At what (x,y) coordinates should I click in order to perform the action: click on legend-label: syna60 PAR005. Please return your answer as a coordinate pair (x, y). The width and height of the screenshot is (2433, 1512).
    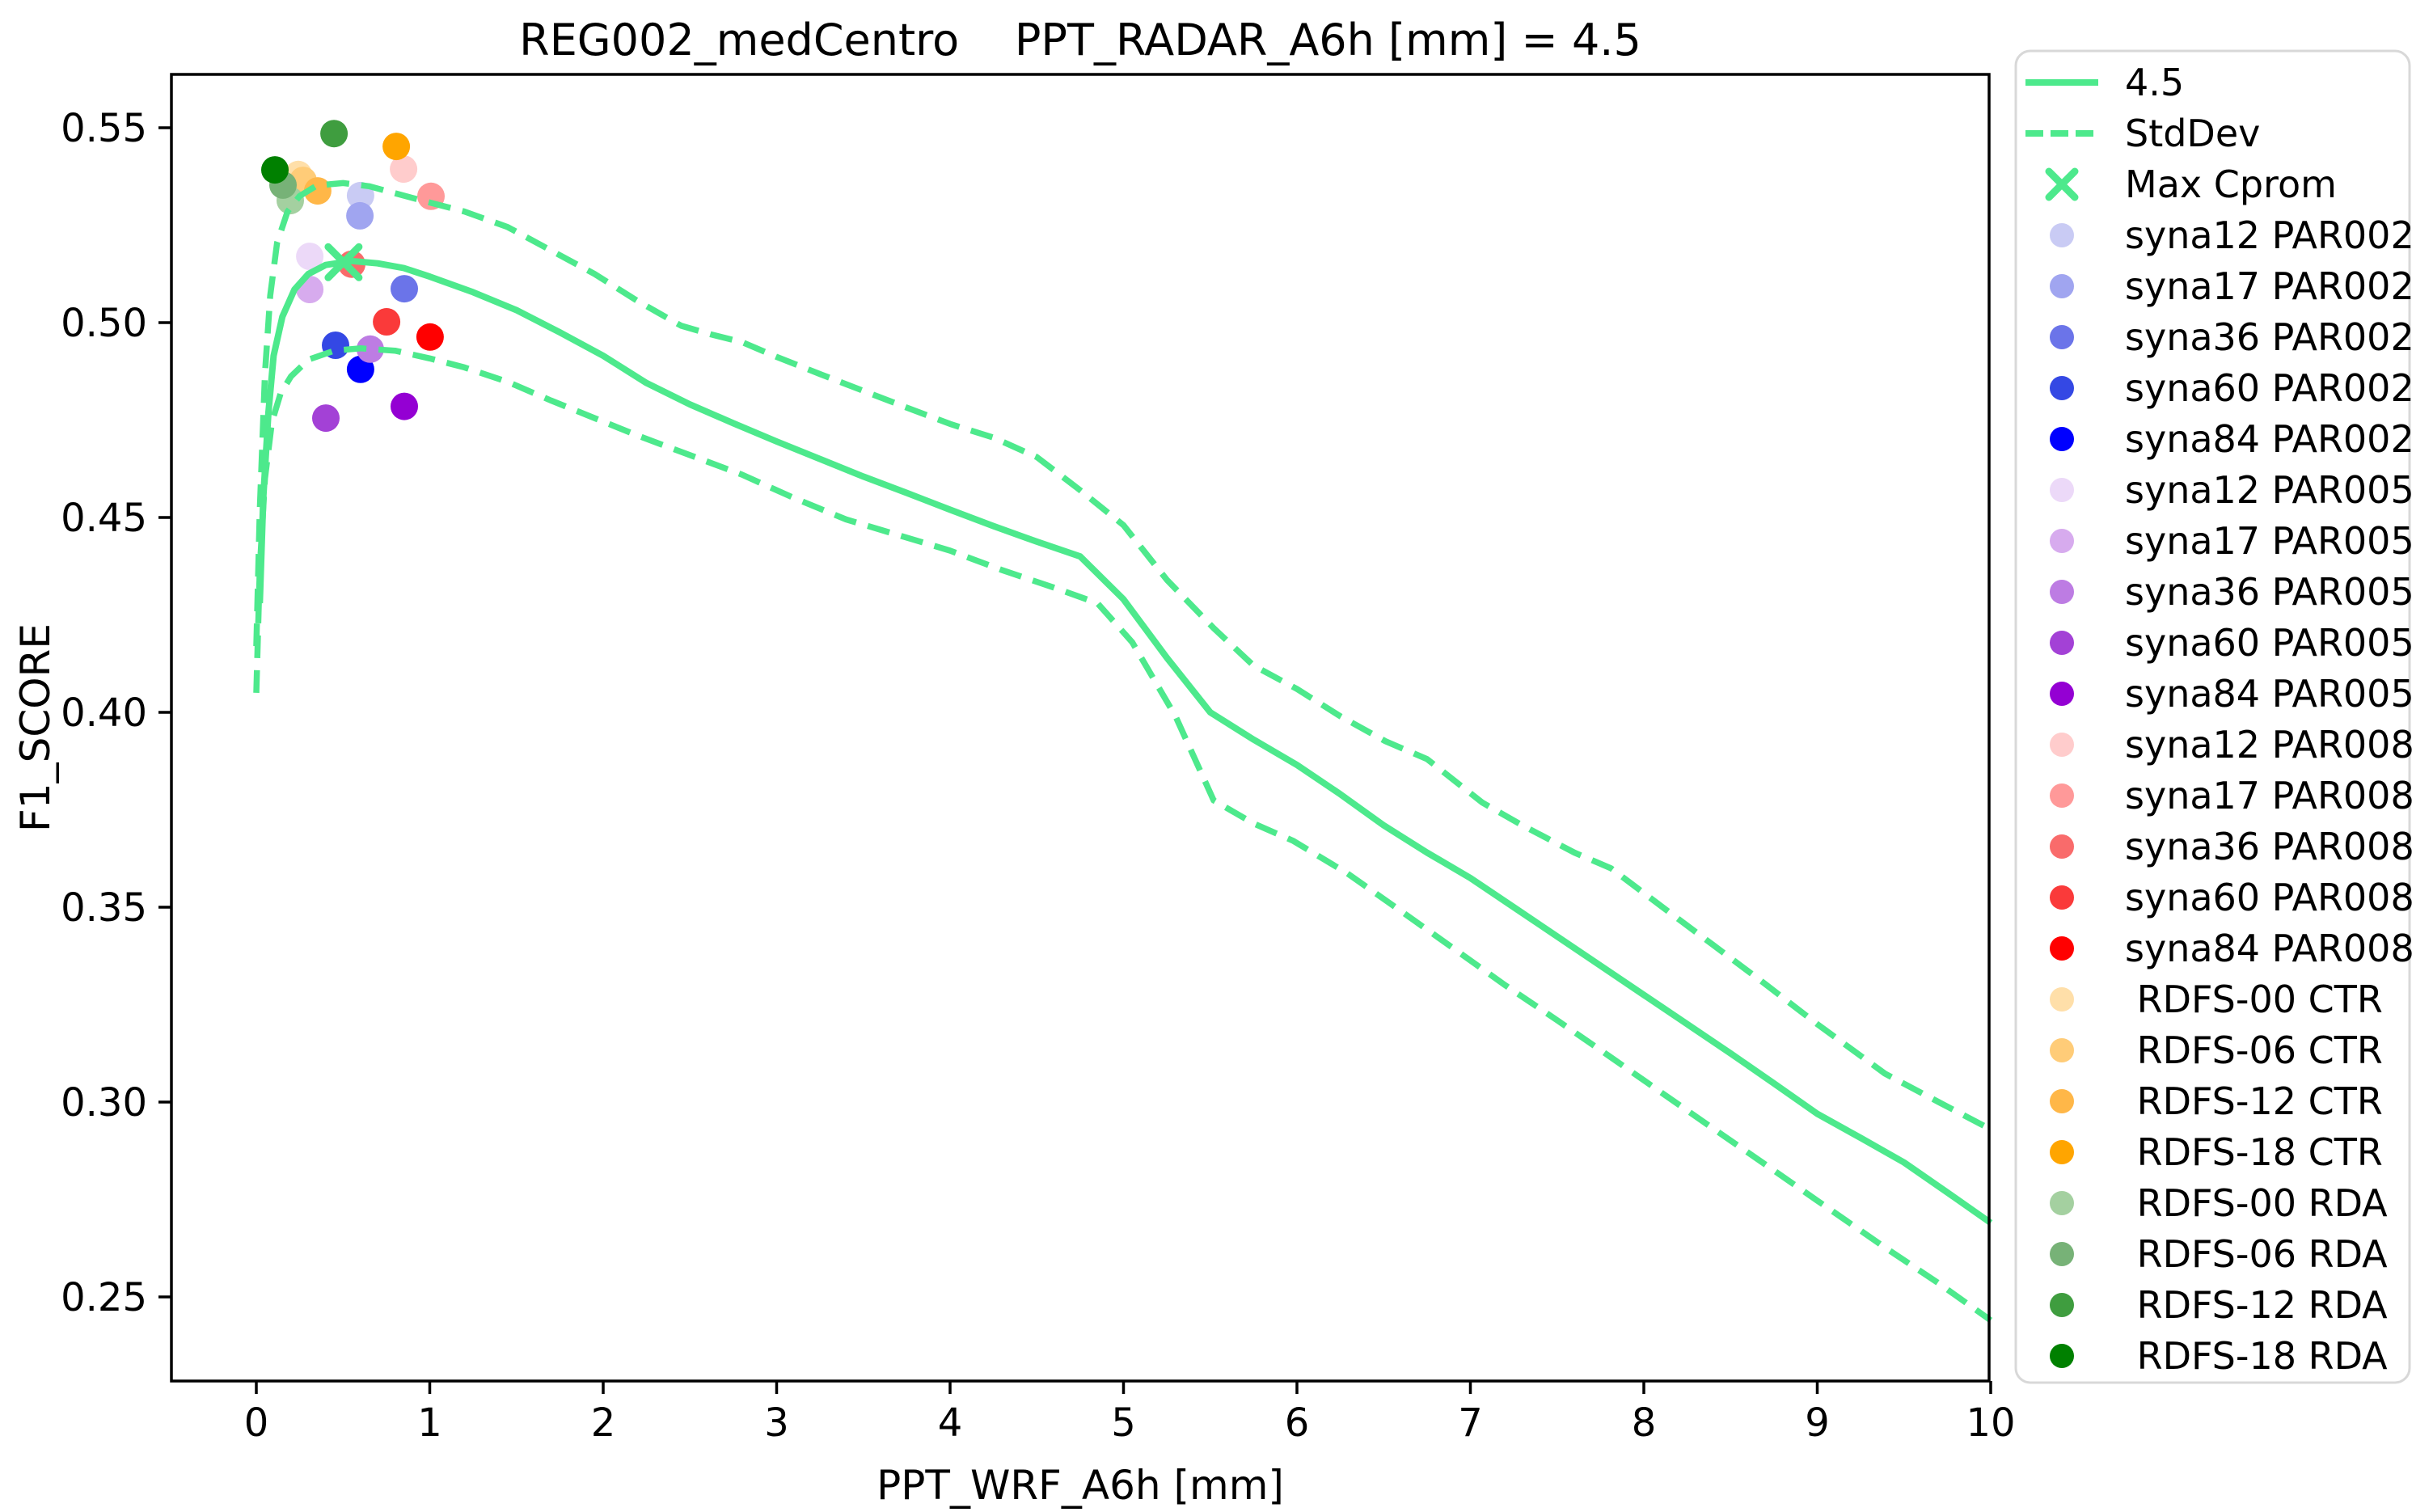
    Looking at the image, I should click on (2269, 643).